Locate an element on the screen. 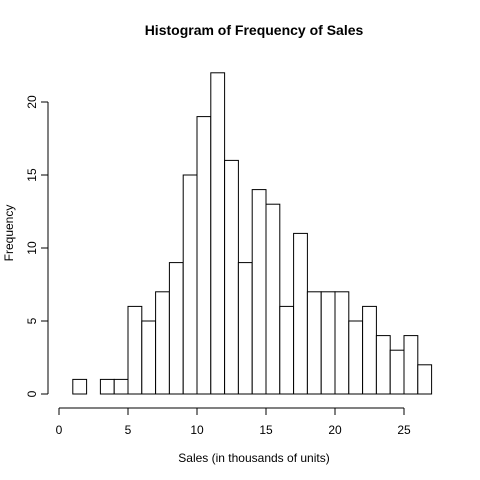 Image resolution: width=480 pixels, height=480 pixels. x-tick-label: 25 is located at coordinates (404, 430).